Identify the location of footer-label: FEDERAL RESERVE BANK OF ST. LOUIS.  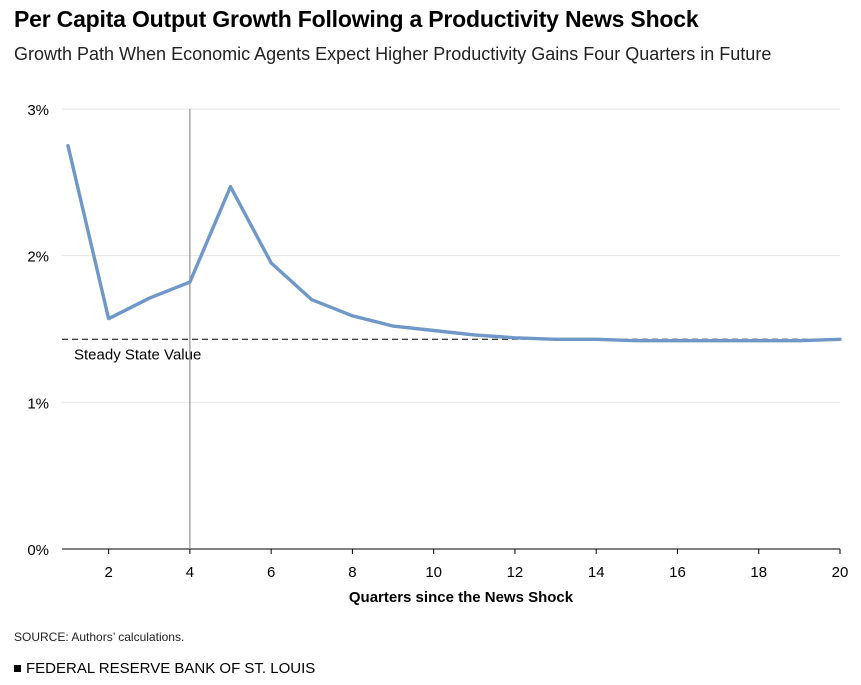
(171, 668).